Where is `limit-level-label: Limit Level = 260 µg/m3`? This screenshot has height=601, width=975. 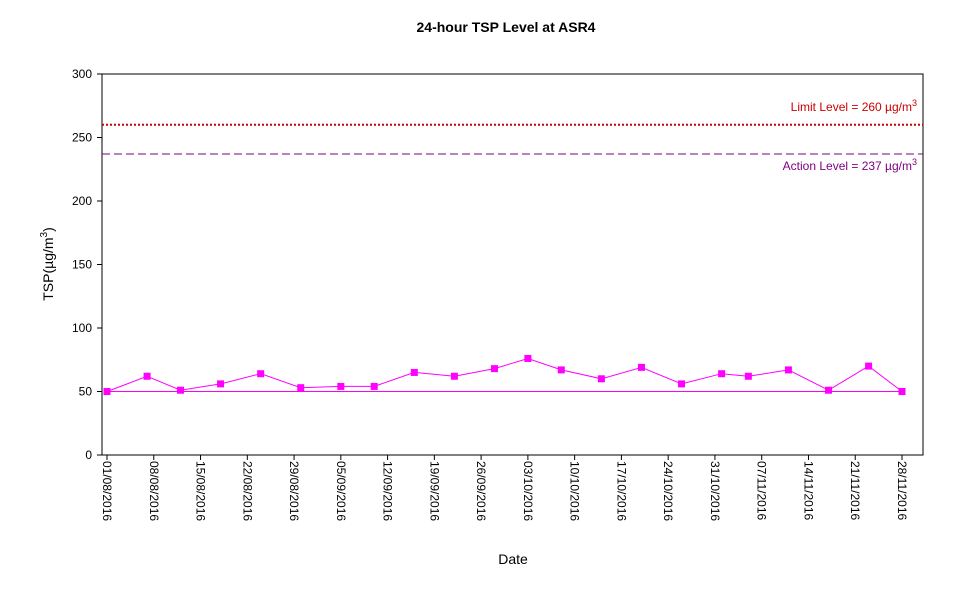 limit-level-label: Limit Level = 260 µg/m3 is located at coordinates (854, 106).